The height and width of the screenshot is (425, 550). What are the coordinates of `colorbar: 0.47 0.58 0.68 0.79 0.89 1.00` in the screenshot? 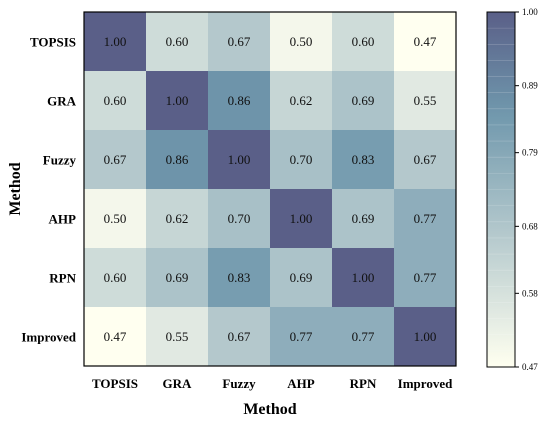 It's located at (512, 189).